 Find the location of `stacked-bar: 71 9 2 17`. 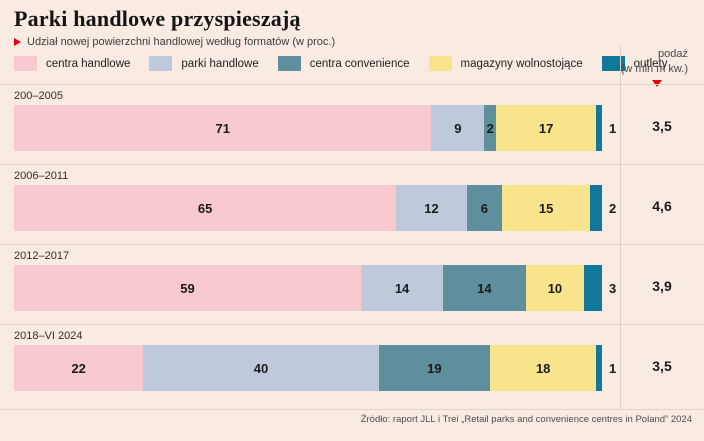

stacked-bar: 71 9 2 17 is located at coordinates (308, 128).